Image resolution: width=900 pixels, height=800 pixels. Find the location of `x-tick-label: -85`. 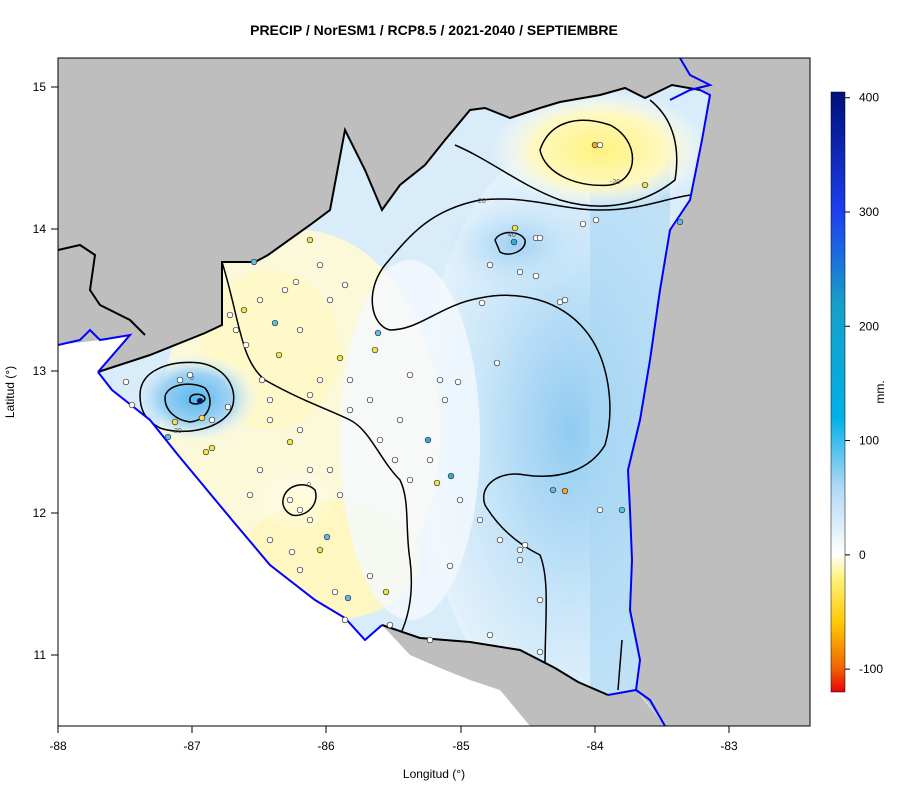

x-tick-label: -85 is located at coordinates (461, 746).